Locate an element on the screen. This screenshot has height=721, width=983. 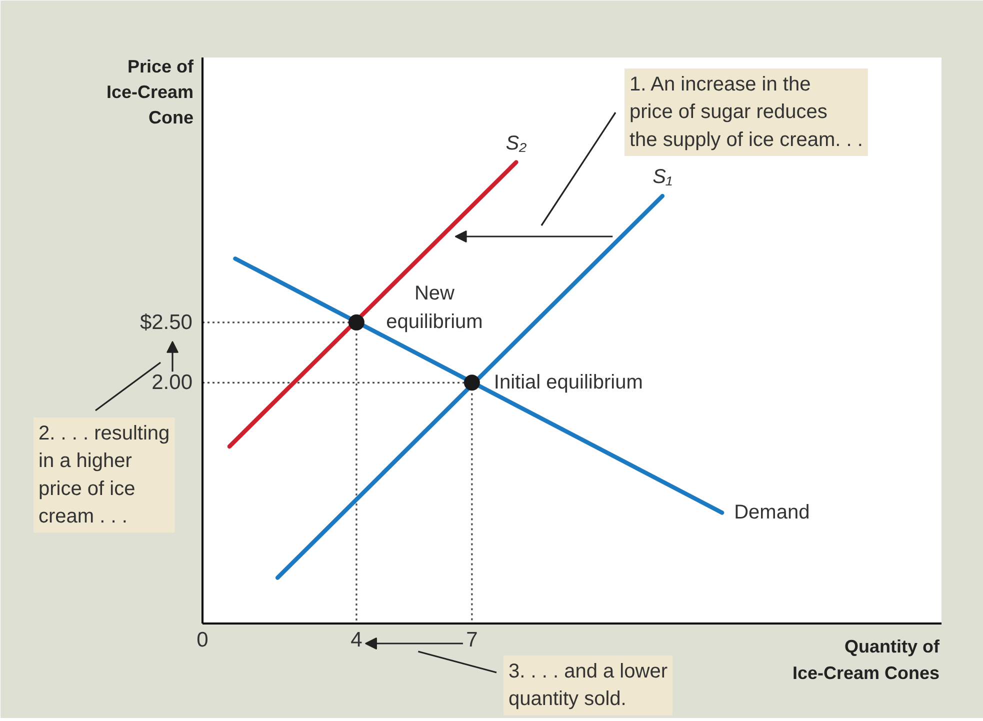
x-tick-label: 7 is located at coordinates (472, 640).